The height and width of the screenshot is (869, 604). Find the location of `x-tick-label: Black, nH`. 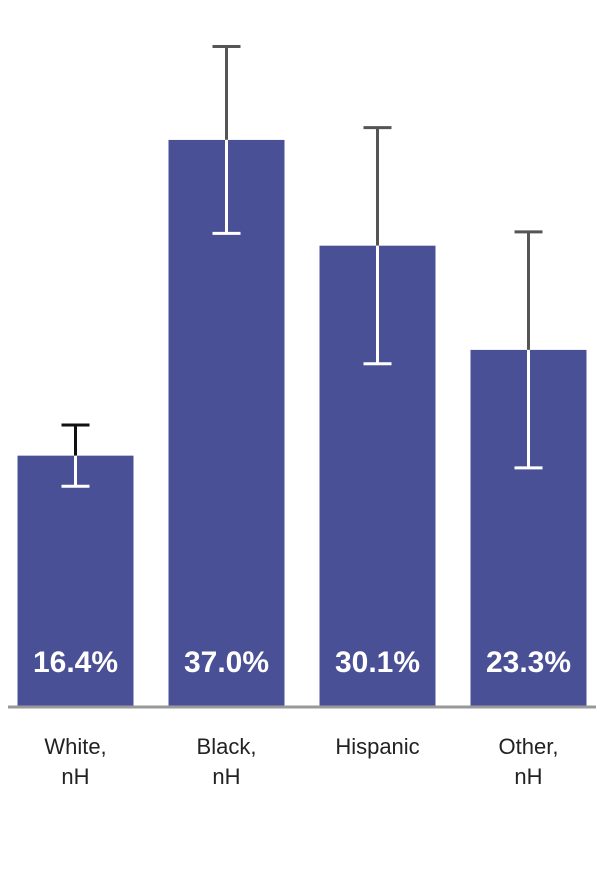

x-tick-label: Black, nH is located at coordinates (226, 761).